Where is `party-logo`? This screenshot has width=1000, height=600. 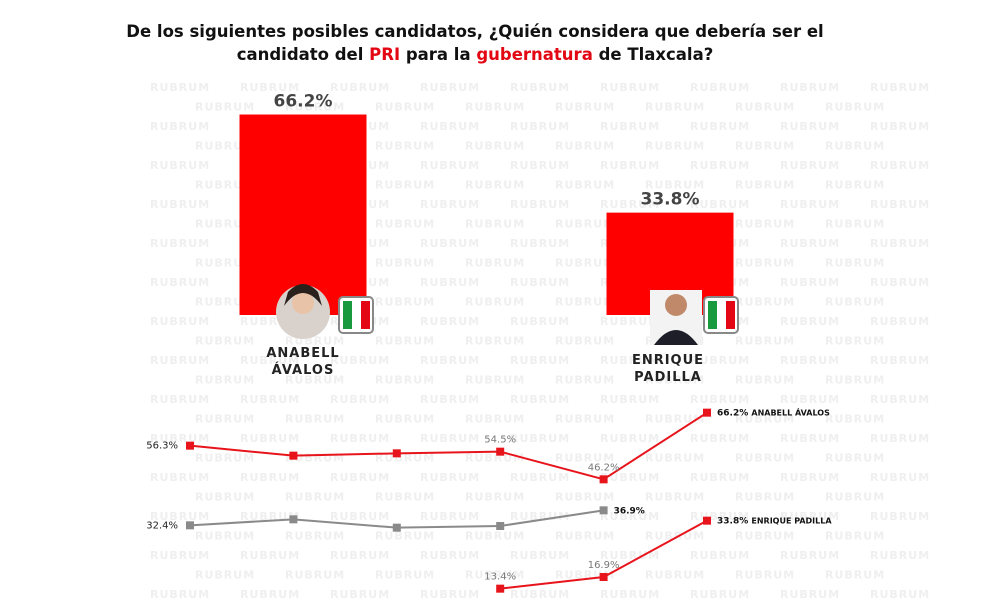 party-logo is located at coordinates (356, 315).